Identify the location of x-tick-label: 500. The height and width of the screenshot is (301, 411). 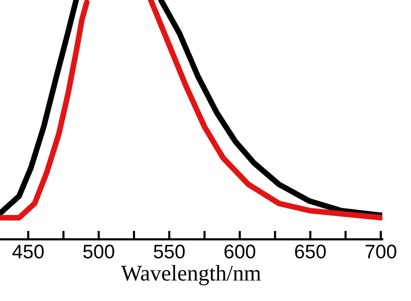
(98, 251).